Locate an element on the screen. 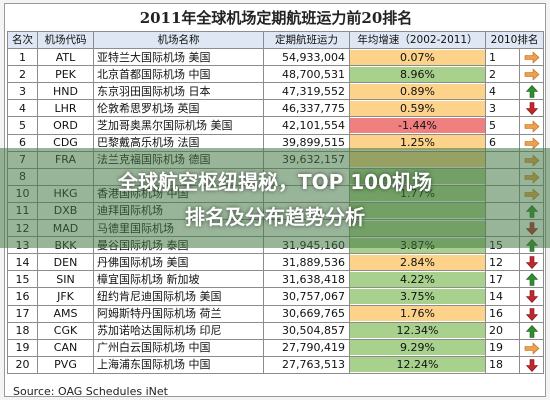  cell-rank2010: 2 is located at coordinates (502, 74).